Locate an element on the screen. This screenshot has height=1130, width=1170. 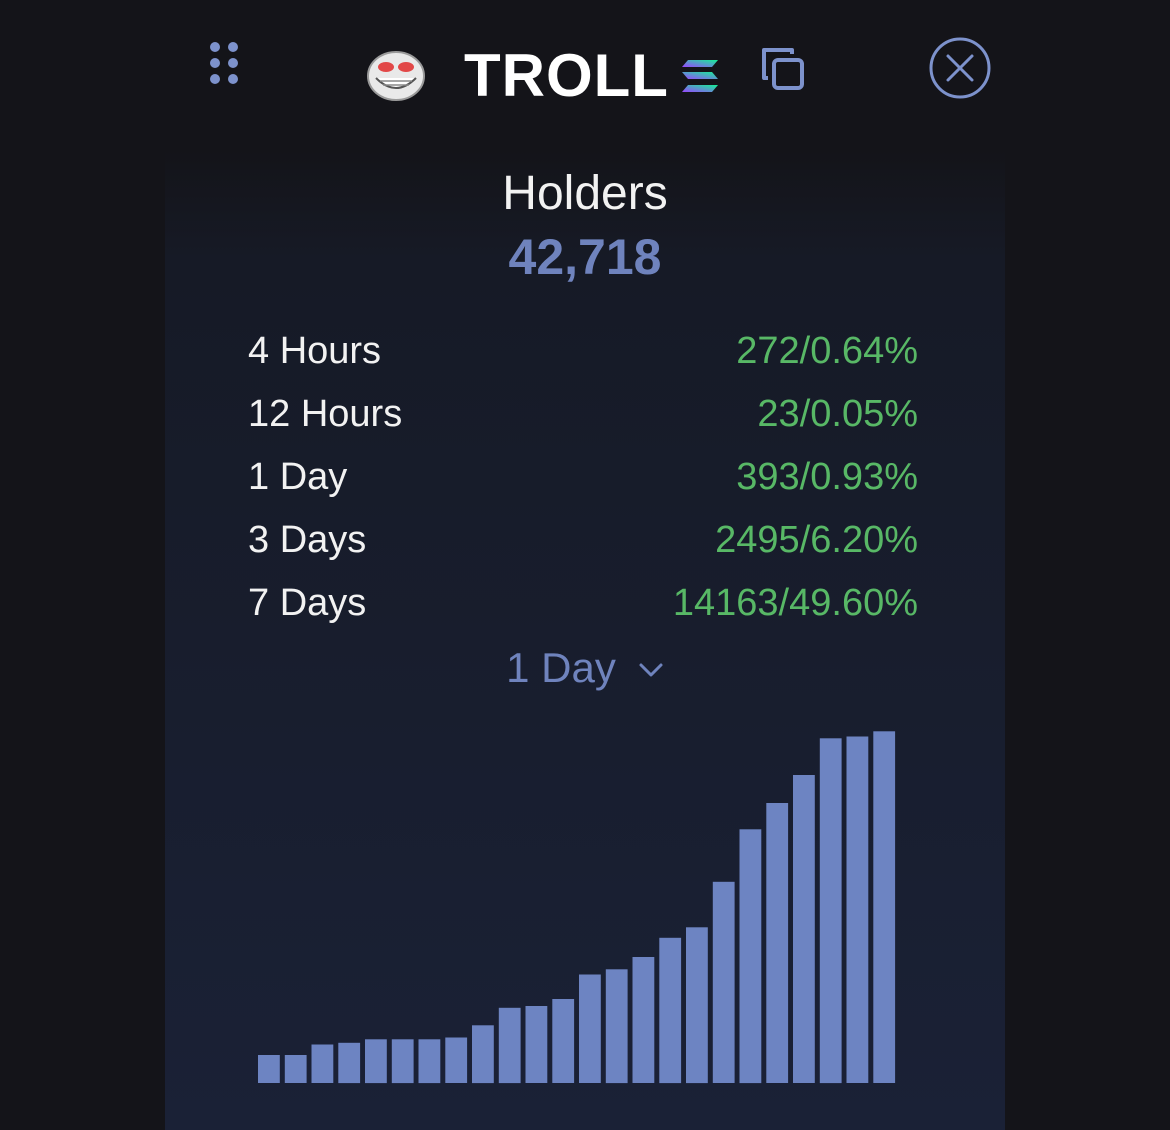
stat-label: 7 Days is located at coordinates (307, 603).